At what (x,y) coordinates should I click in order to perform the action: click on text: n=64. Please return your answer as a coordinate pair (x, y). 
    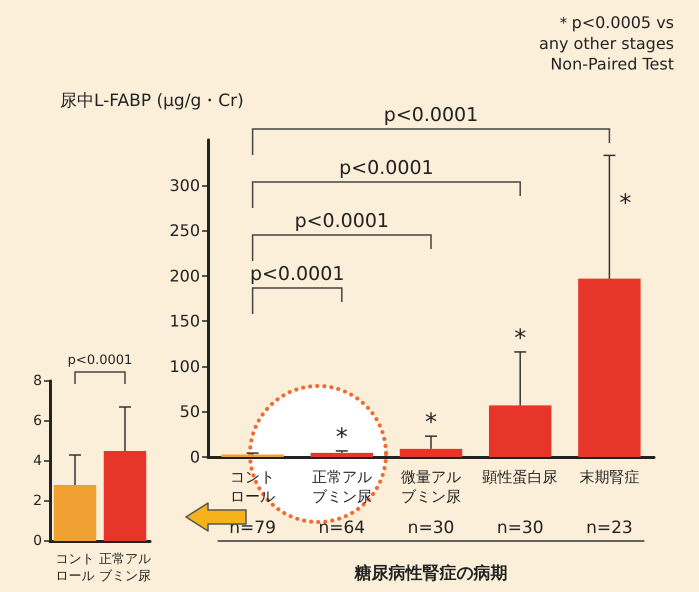
    Looking at the image, I should click on (342, 528).